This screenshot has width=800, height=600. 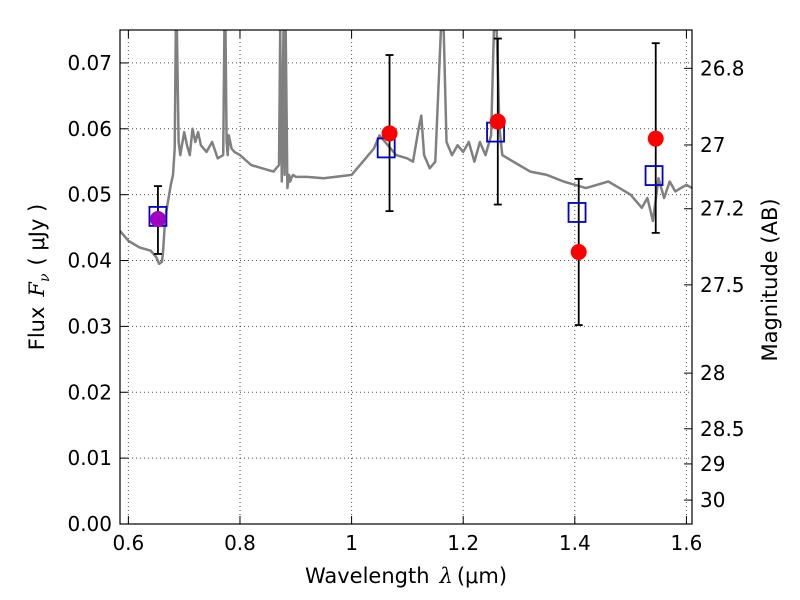 I want to click on x-tick-label: 0.8, so click(x=240, y=543).